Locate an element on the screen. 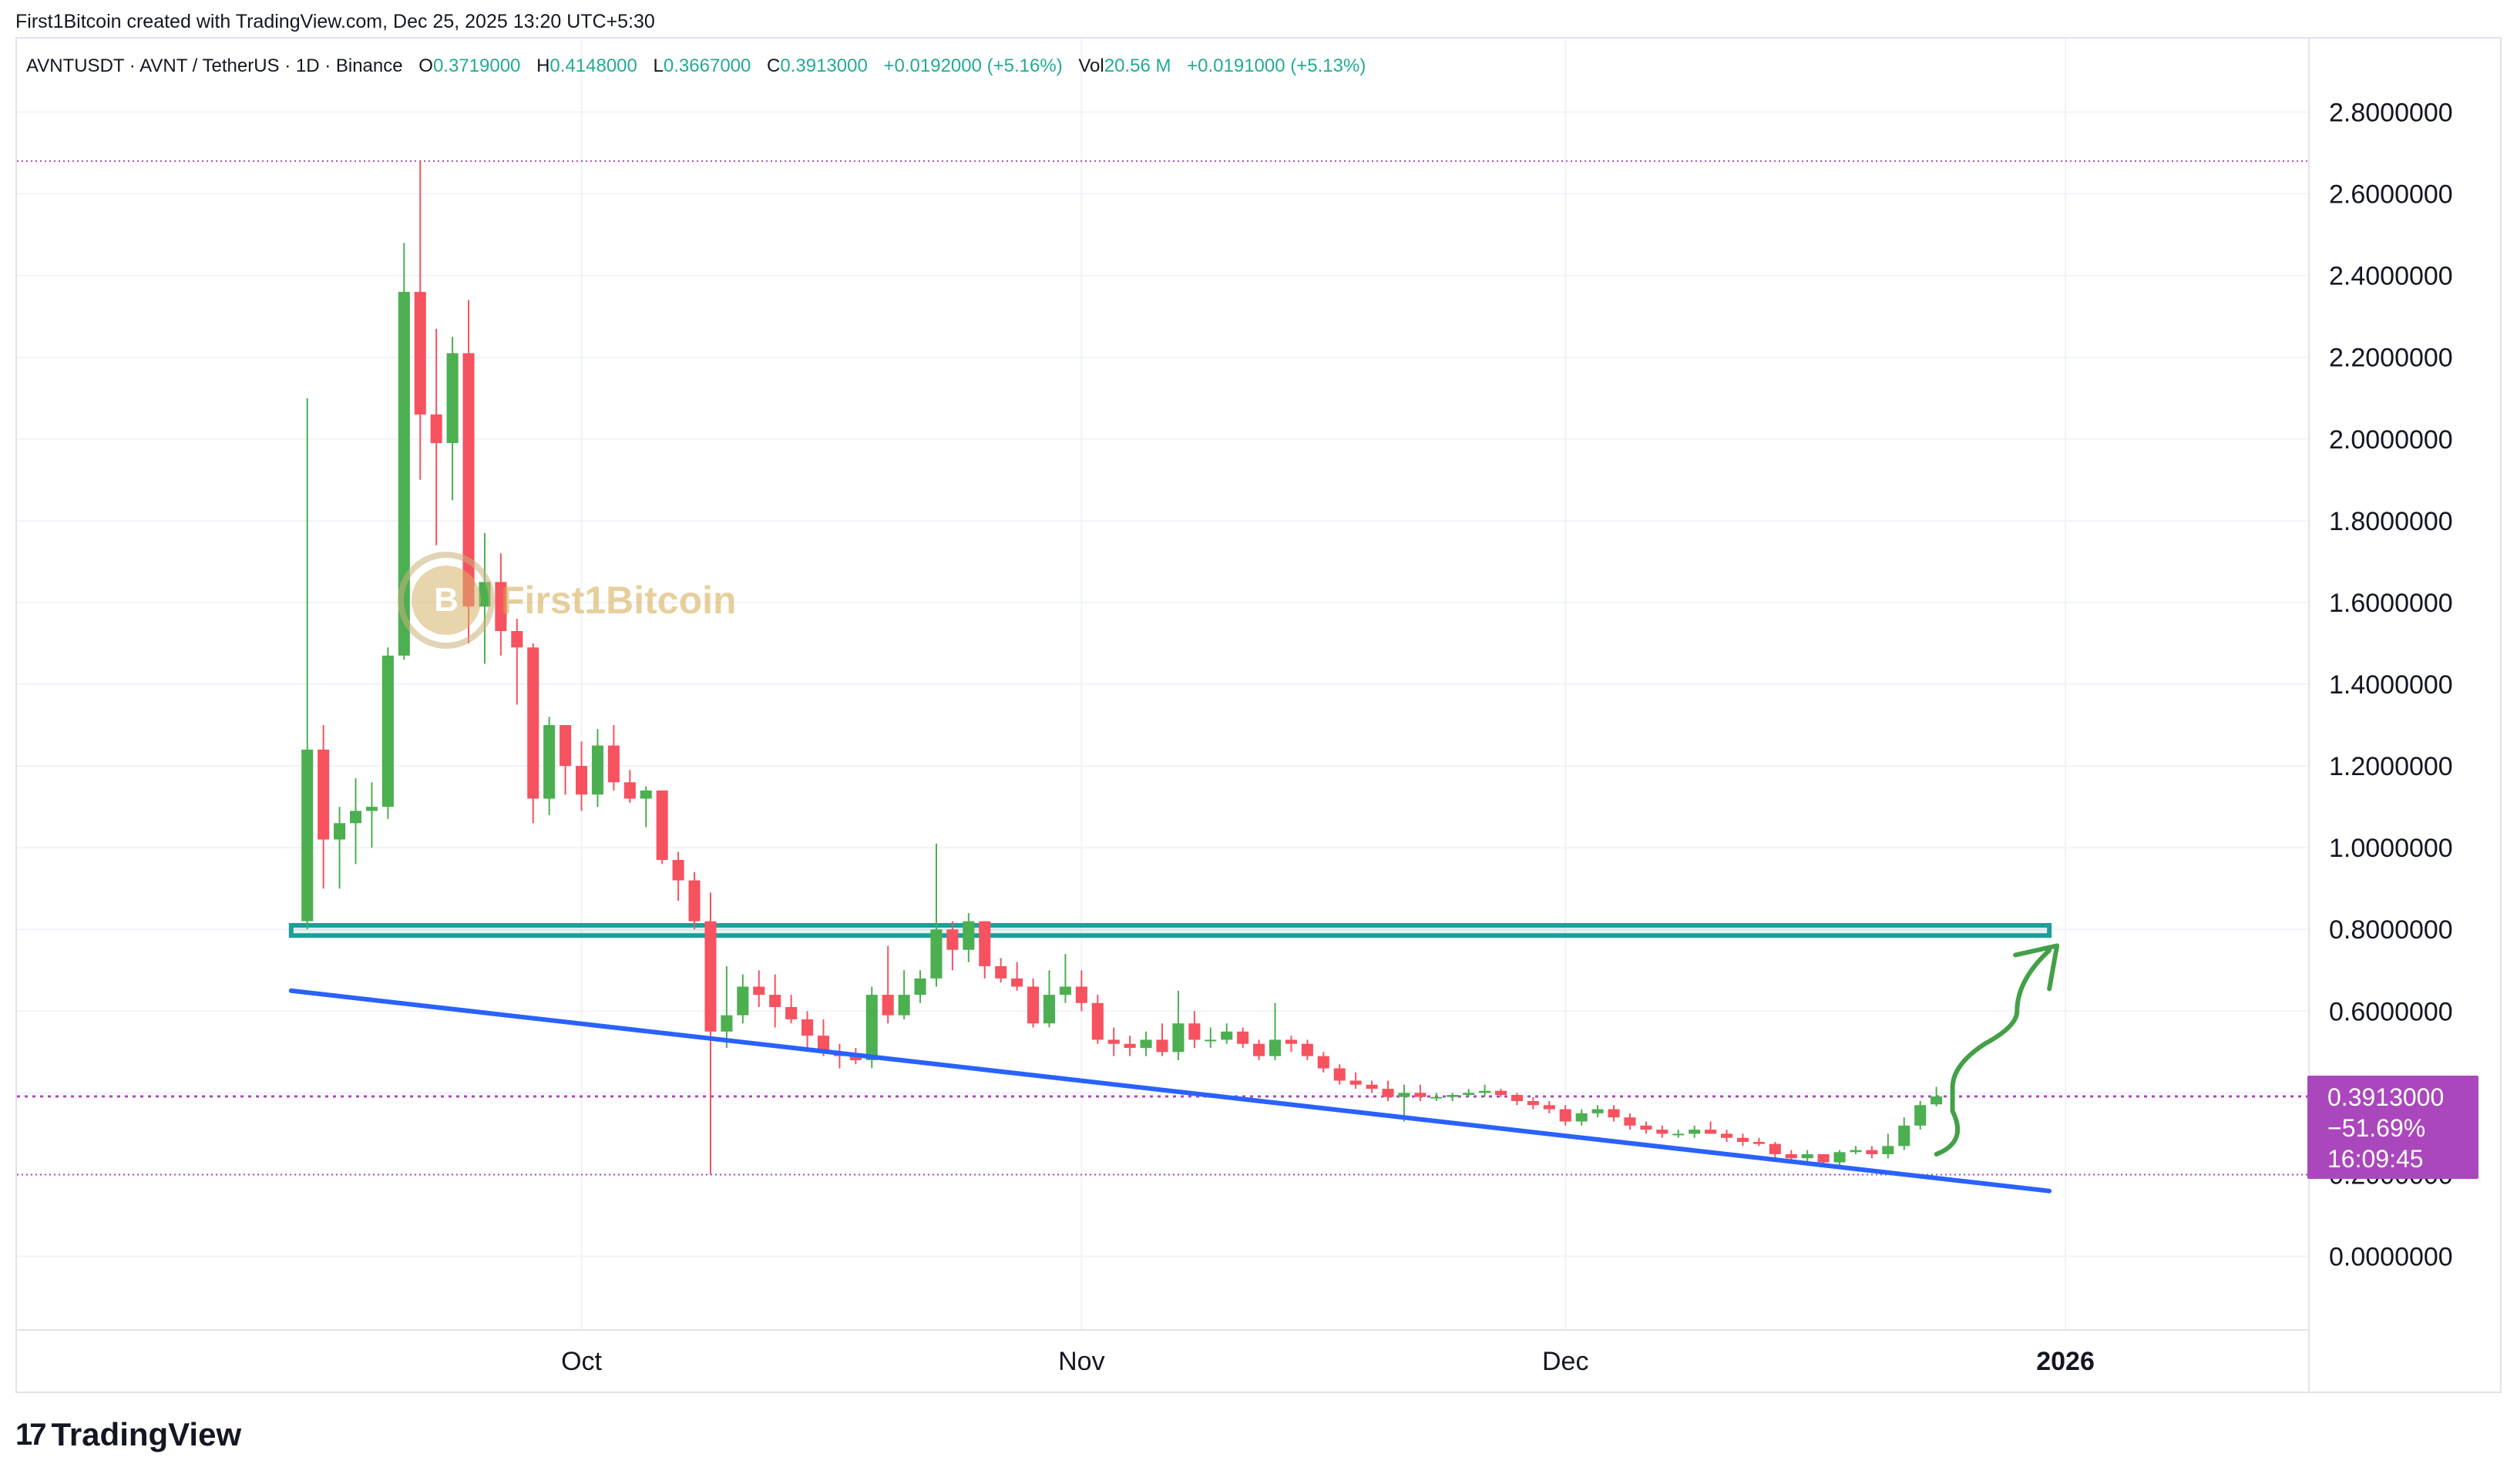 Image resolution: width=2517 pixels, height=1484 pixels. tradingview-wordmark: TradingView is located at coordinates (146, 1434).